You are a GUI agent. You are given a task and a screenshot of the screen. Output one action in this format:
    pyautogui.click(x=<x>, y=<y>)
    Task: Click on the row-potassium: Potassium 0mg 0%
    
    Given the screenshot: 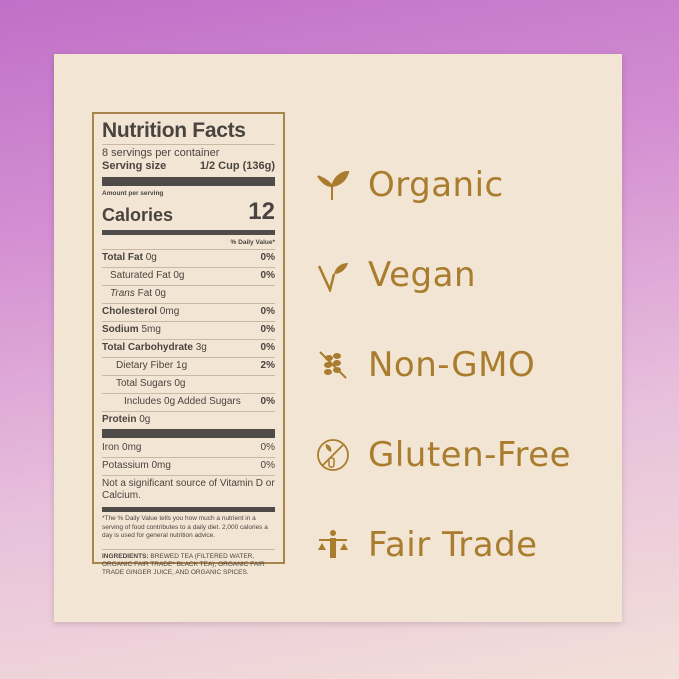 What is the action you would take?
    pyautogui.click(x=188, y=466)
    